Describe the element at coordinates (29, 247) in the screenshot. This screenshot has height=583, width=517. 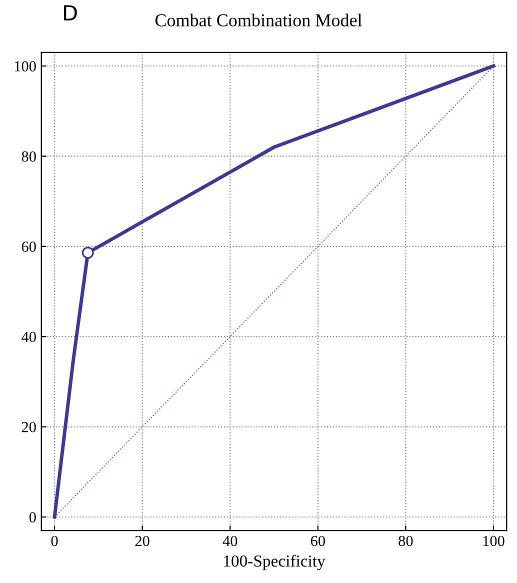
I see `y-tick-label: 60` at that location.